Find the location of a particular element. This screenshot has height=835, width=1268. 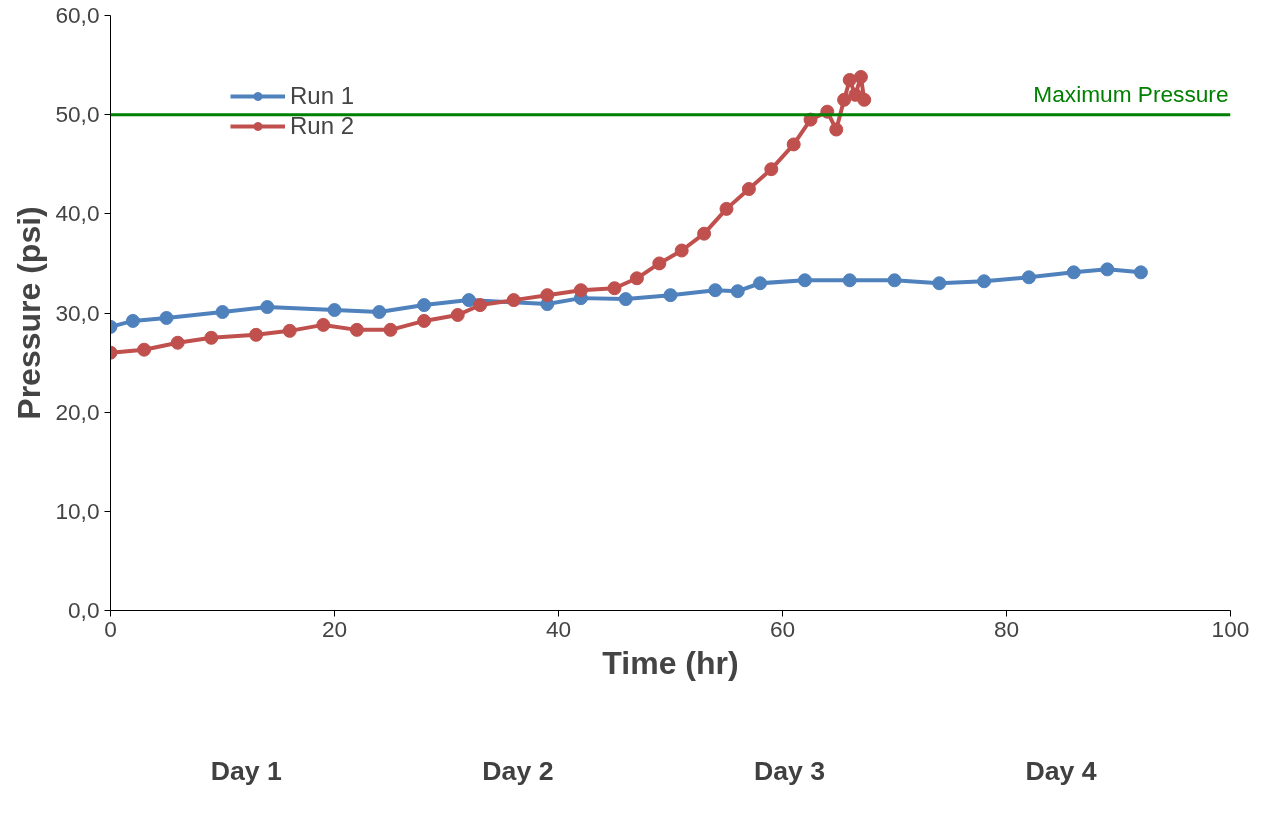

x-tick-label: 20 is located at coordinates (334, 628).